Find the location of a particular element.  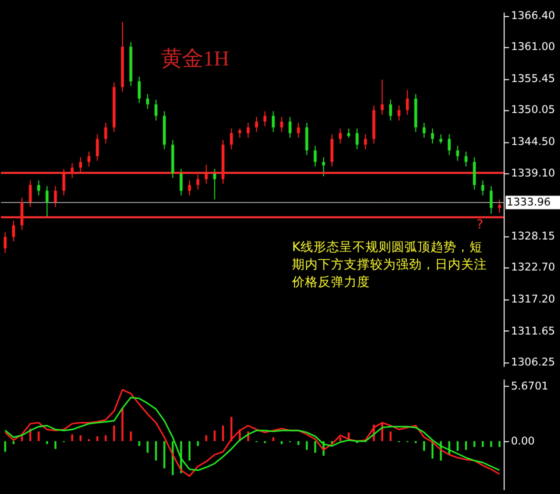

y-tick-label: 1339.10 is located at coordinates (533, 173).